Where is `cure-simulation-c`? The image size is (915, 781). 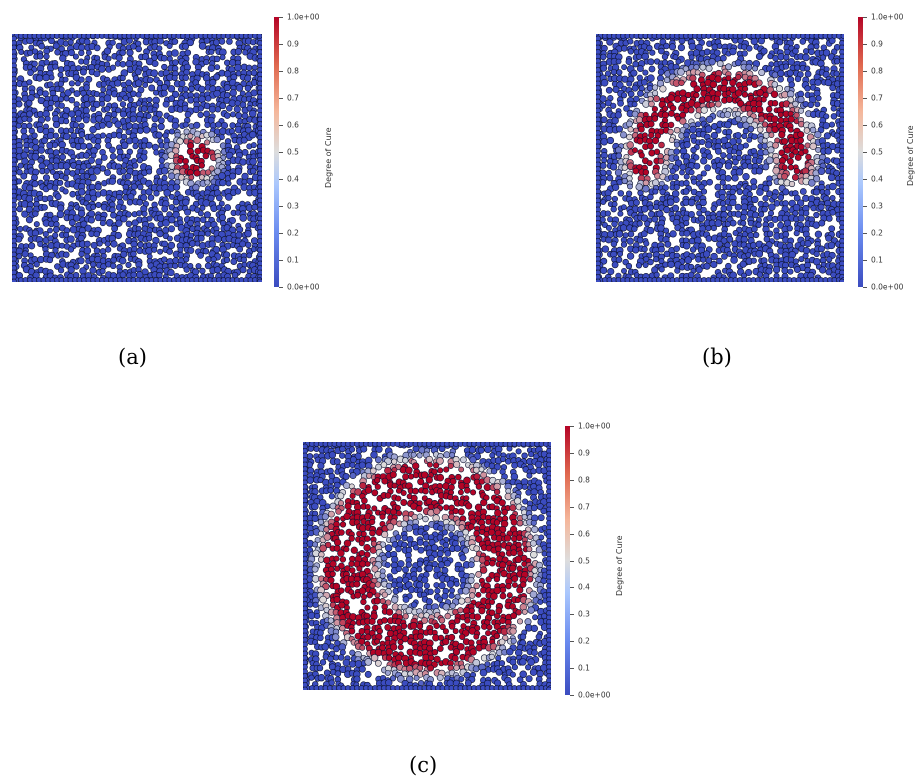 cure-simulation-c is located at coordinates (427, 566).